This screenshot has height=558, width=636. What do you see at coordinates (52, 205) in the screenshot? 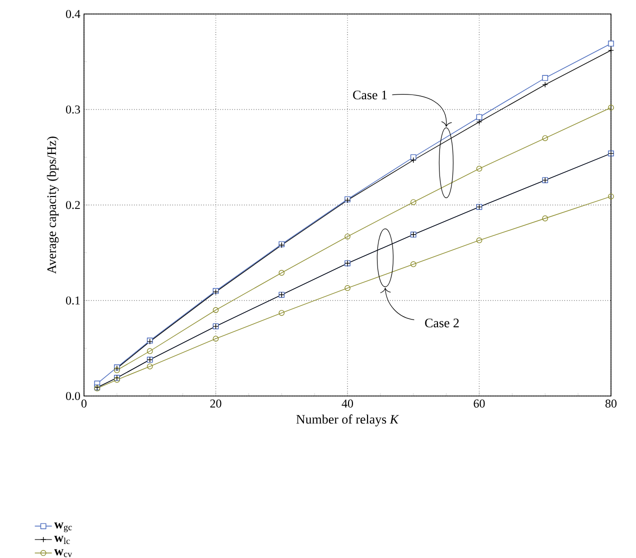
I see `y-axis-title: Average capacity (bps/Hz)` at bounding box center [52, 205].